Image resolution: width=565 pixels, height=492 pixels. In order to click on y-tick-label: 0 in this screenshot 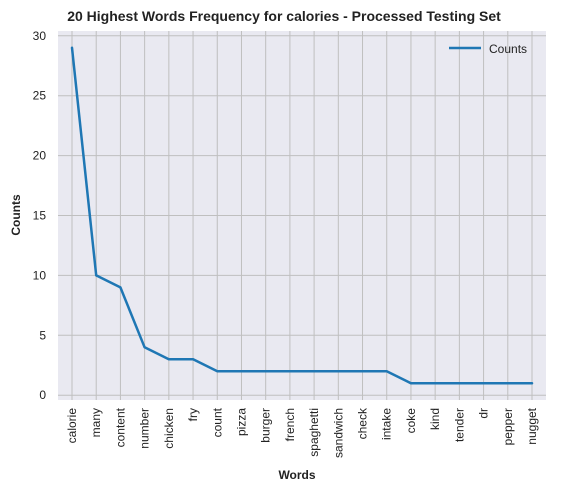, I will do `click(42, 395)`.